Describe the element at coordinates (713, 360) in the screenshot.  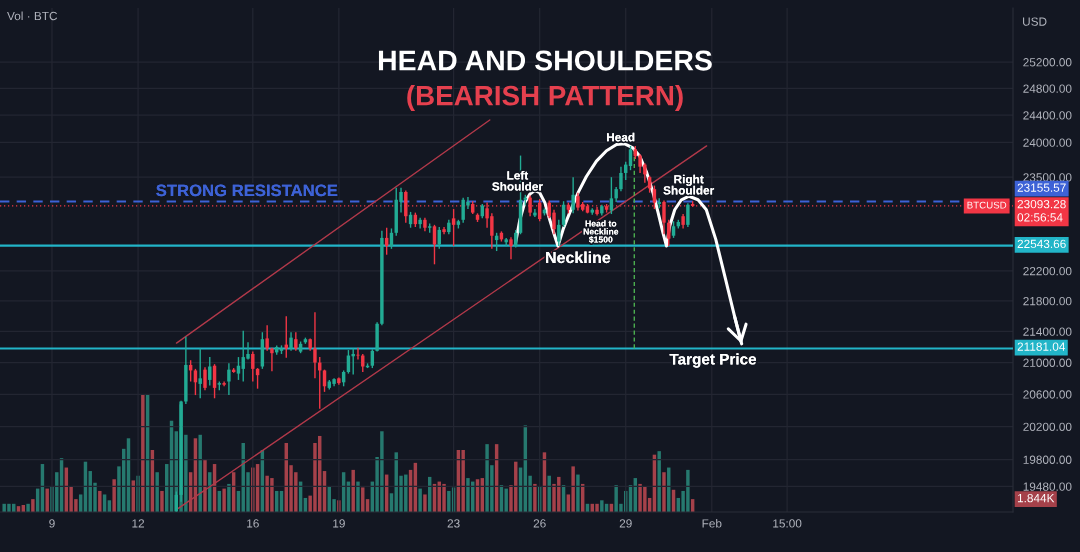
I see `annotation: Target Price` at that location.